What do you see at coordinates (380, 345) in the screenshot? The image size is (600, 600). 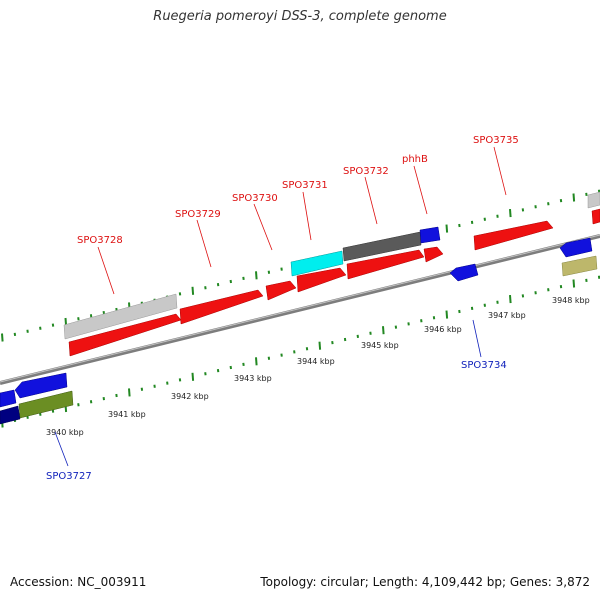 I see `tick-label-3945: 3945 kbp` at bounding box center [380, 345].